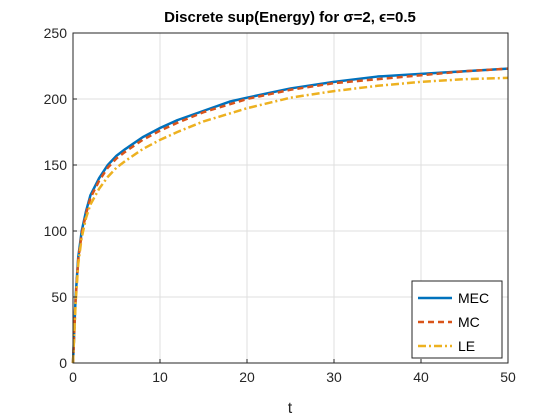  What do you see at coordinates (56, 165) in the screenshot?
I see `y-tick-label: 150` at bounding box center [56, 165].